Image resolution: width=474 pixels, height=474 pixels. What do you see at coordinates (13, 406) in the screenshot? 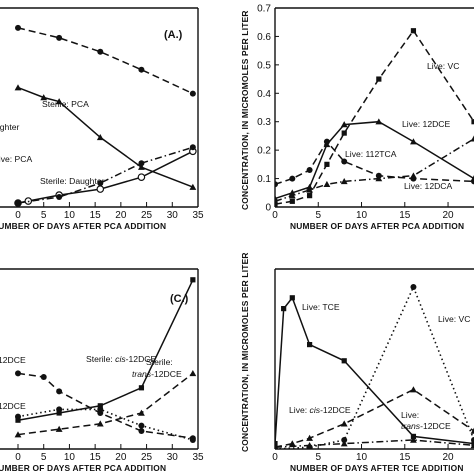
I see `annotation-12dce-partial-lower: 12DCE` at bounding box center [13, 406].